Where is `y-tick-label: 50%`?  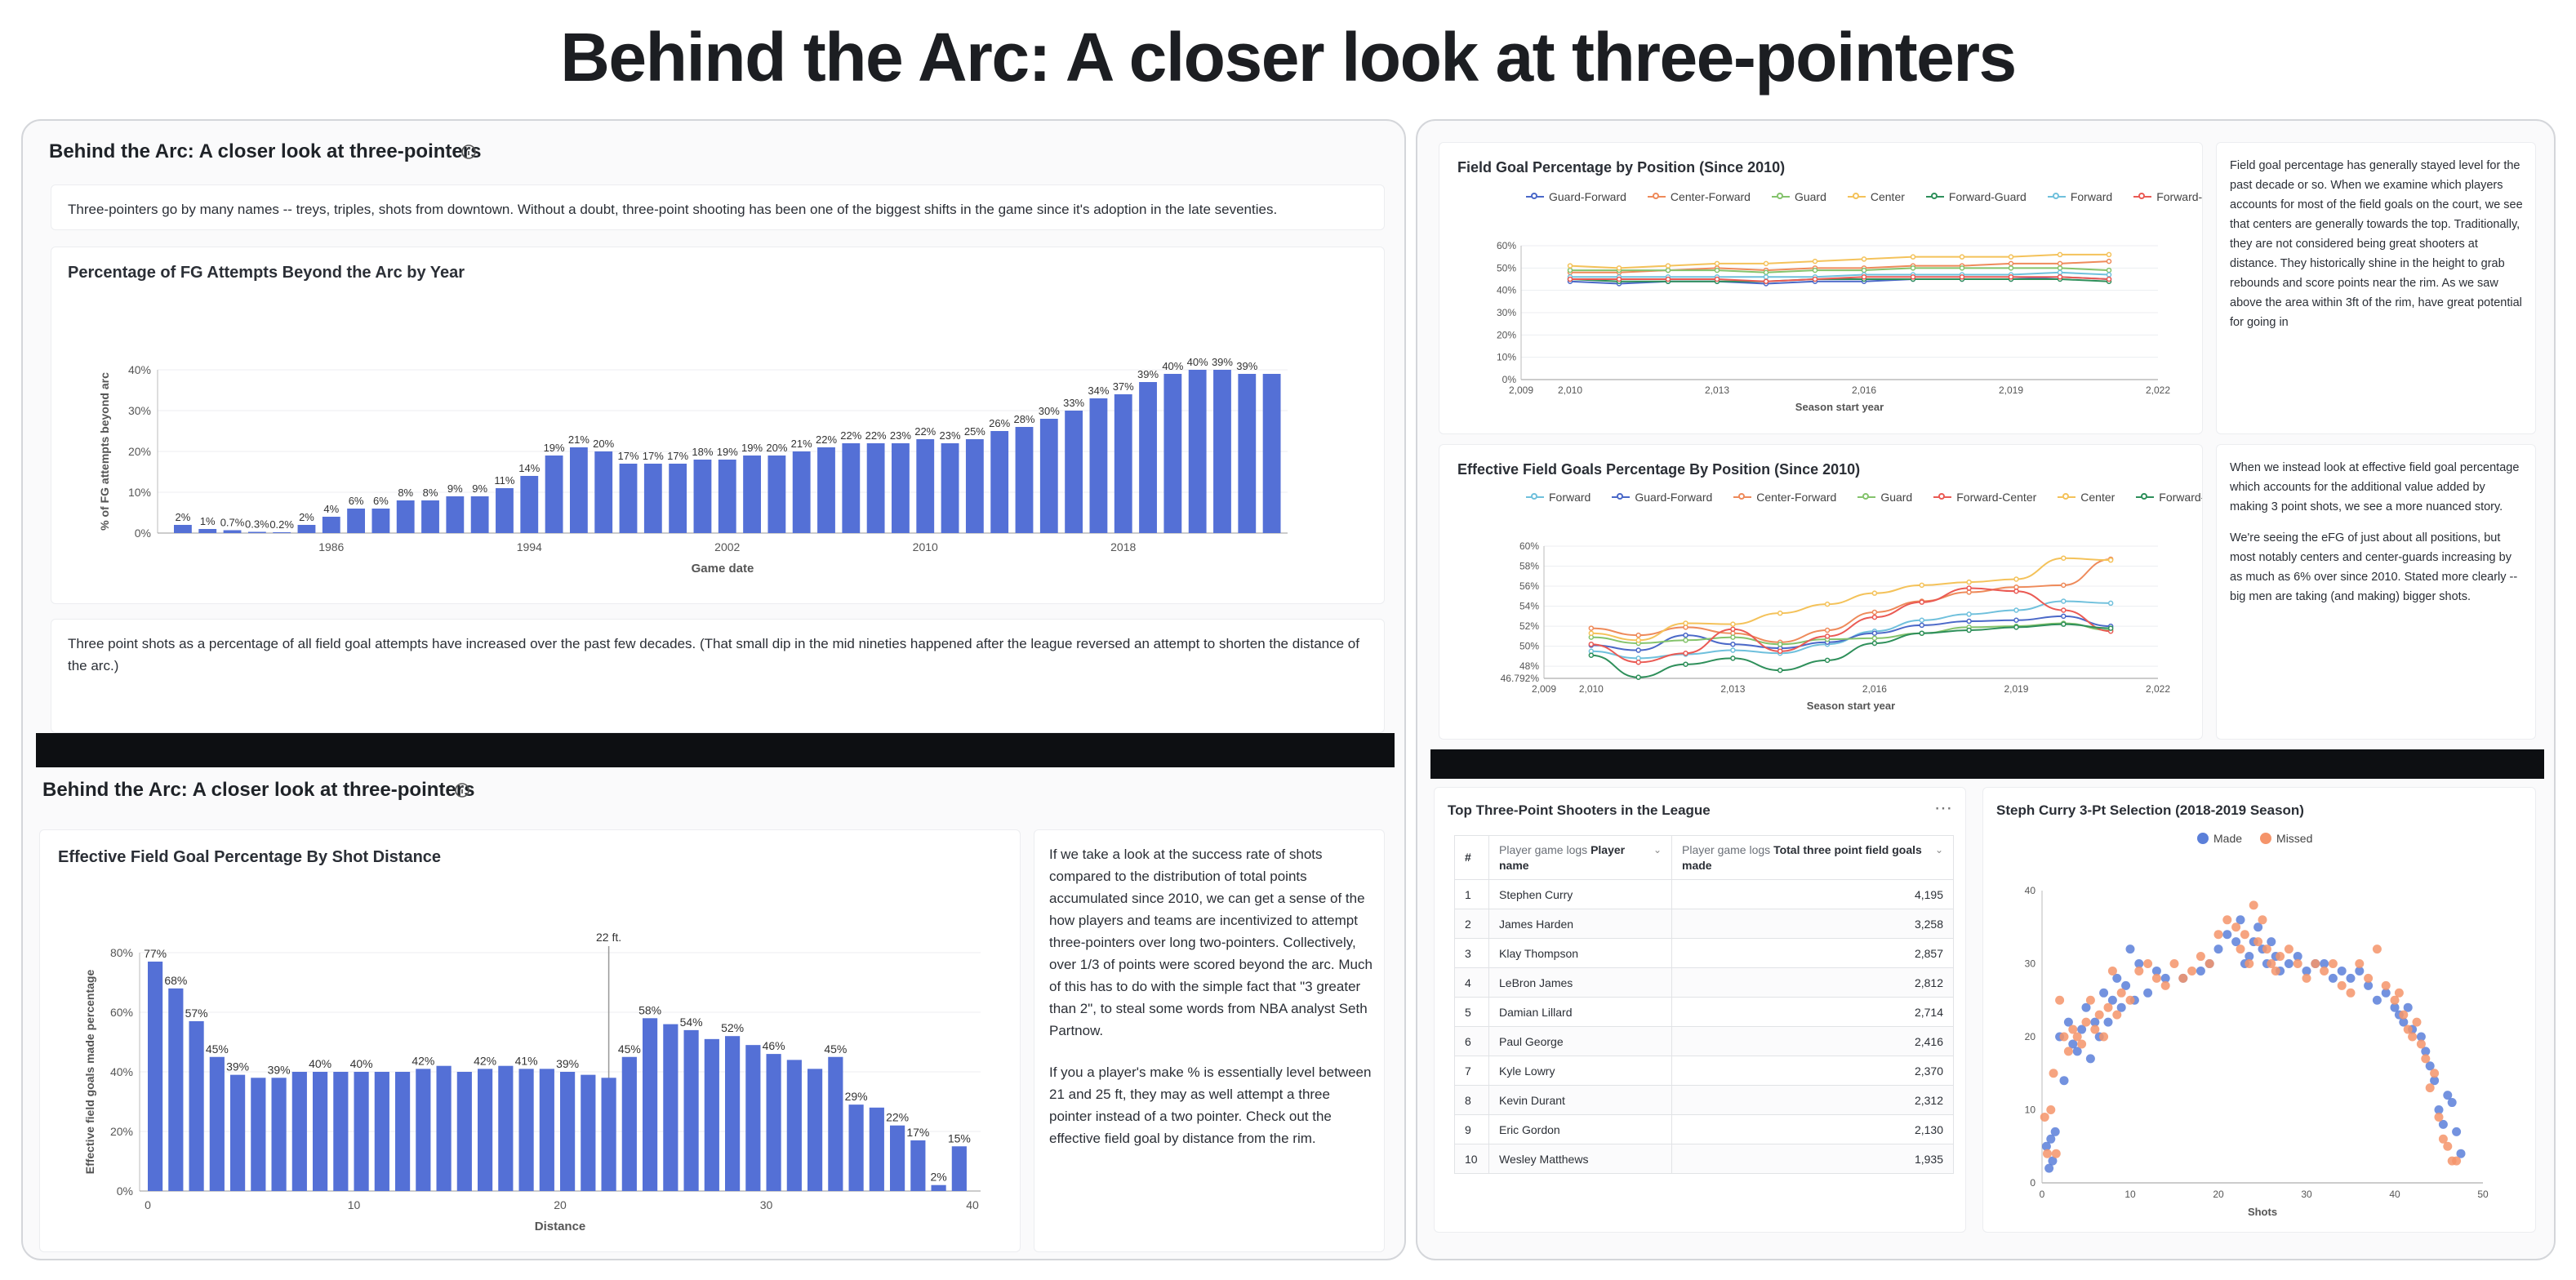
y-tick-label: 50% is located at coordinates (1529, 647).